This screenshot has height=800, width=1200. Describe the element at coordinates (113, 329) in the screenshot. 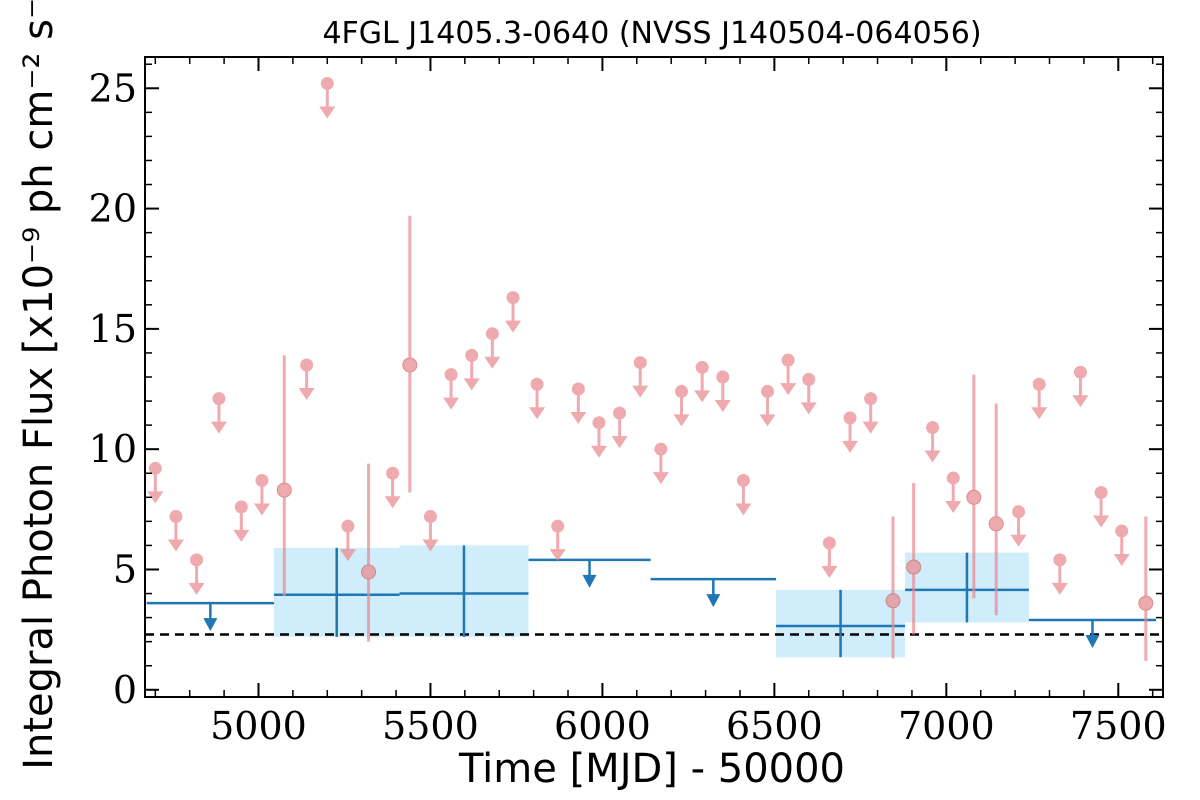

I see `y-tick-label-3: 15` at that location.